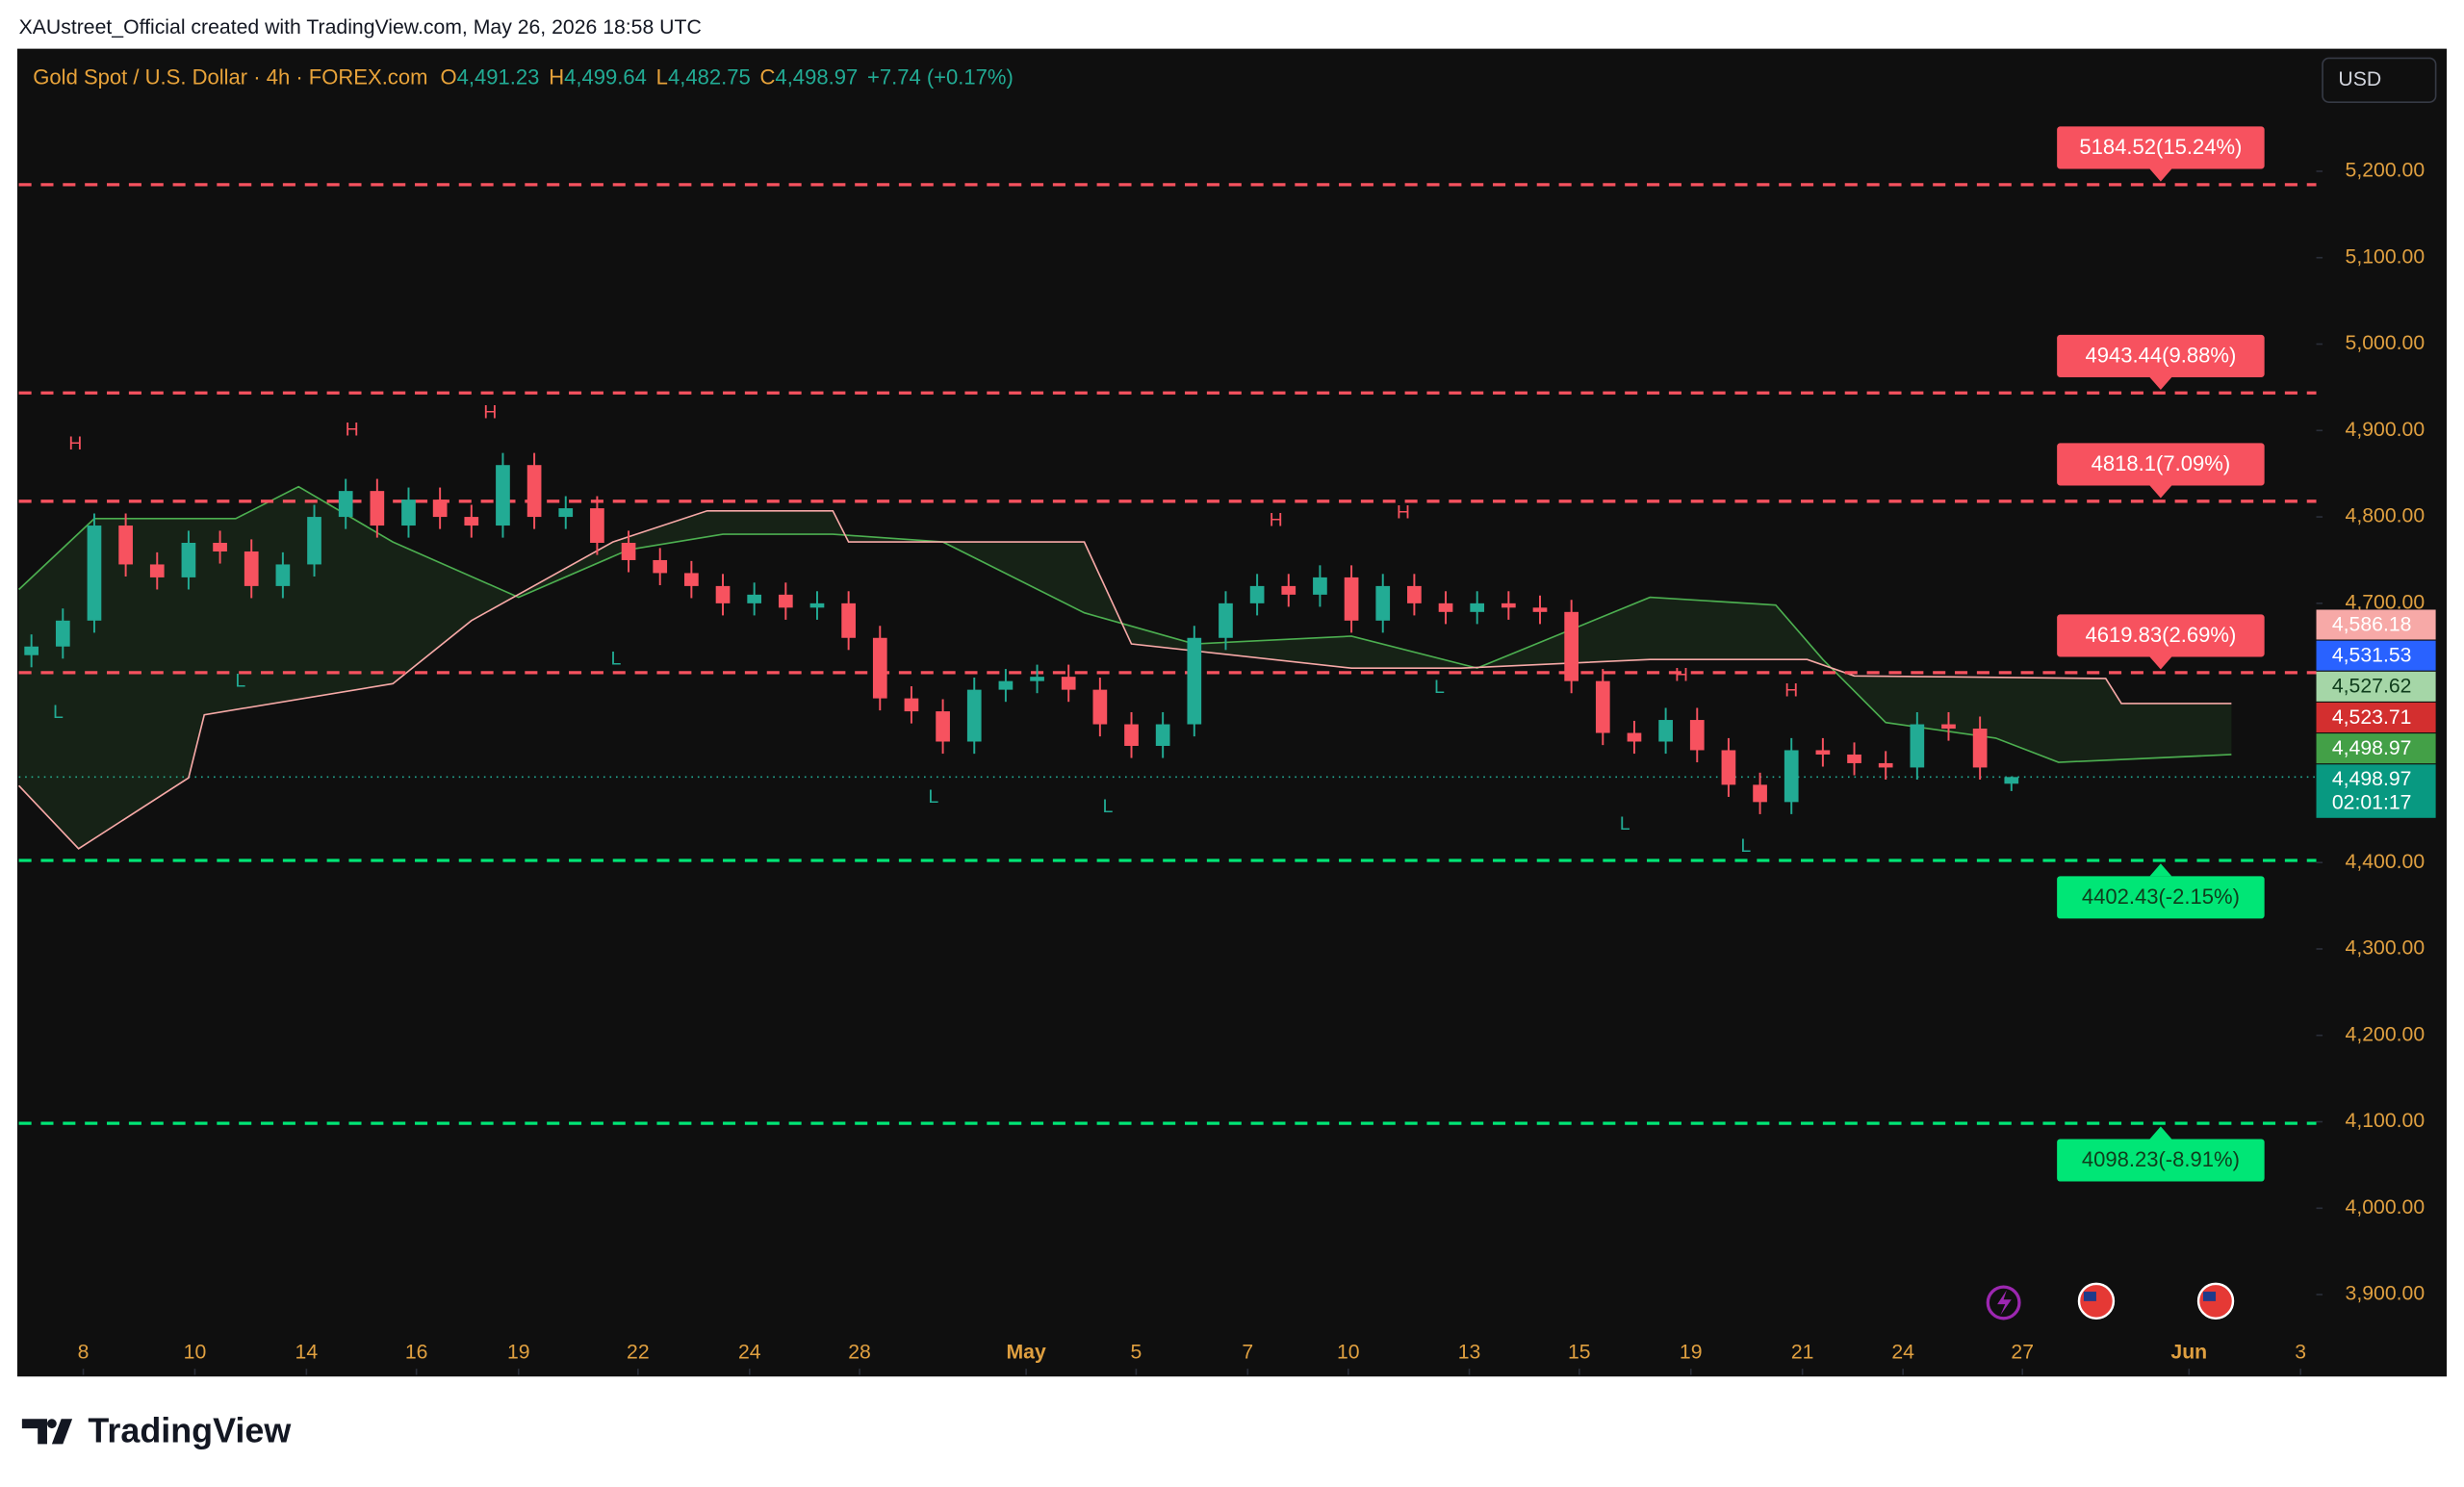 Image resolution: width=2464 pixels, height=1487 pixels. What do you see at coordinates (2161, 1159) in the screenshot?
I see `level-label: 4098.23(-8.91%)` at bounding box center [2161, 1159].